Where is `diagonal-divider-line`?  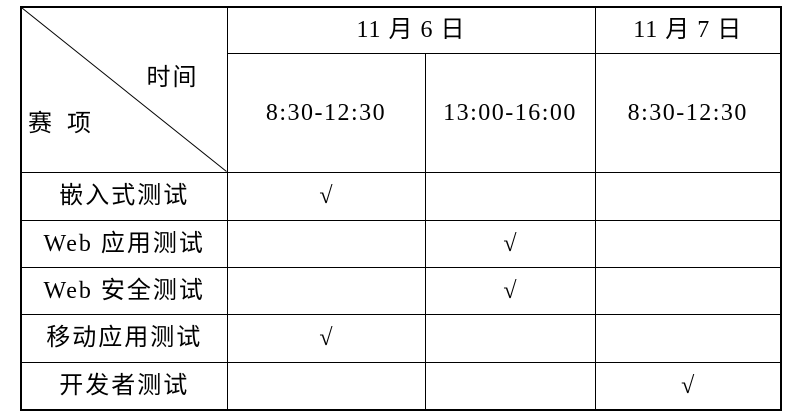
diagonal-divider-line is located at coordinates (124, 89).